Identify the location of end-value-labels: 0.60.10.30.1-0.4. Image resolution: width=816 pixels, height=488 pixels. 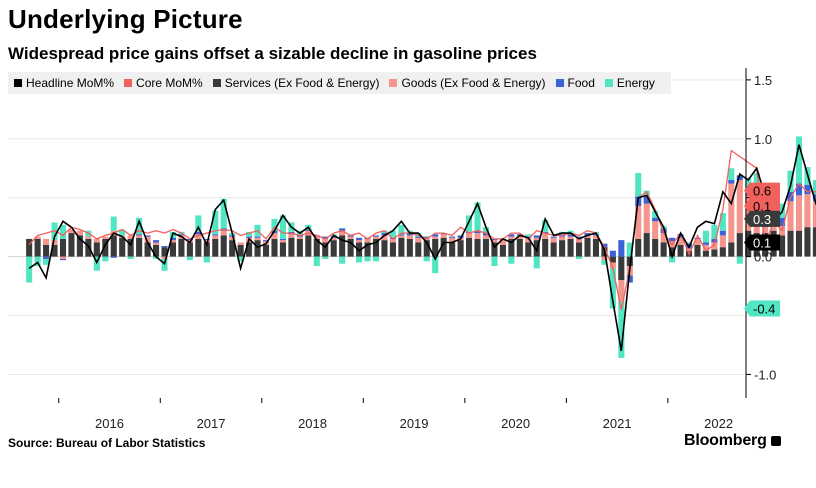
(762, 249).